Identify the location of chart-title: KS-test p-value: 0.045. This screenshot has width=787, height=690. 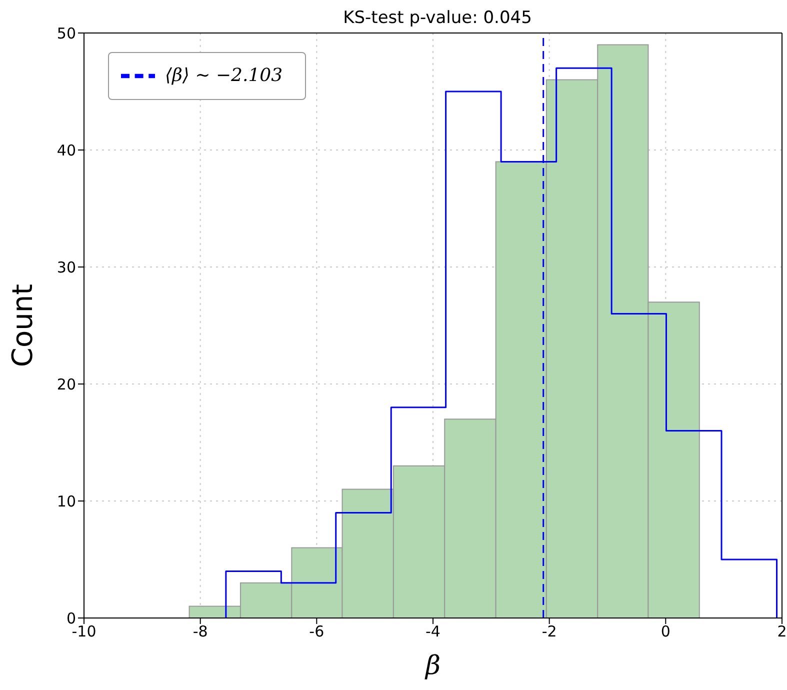
(437, 18).